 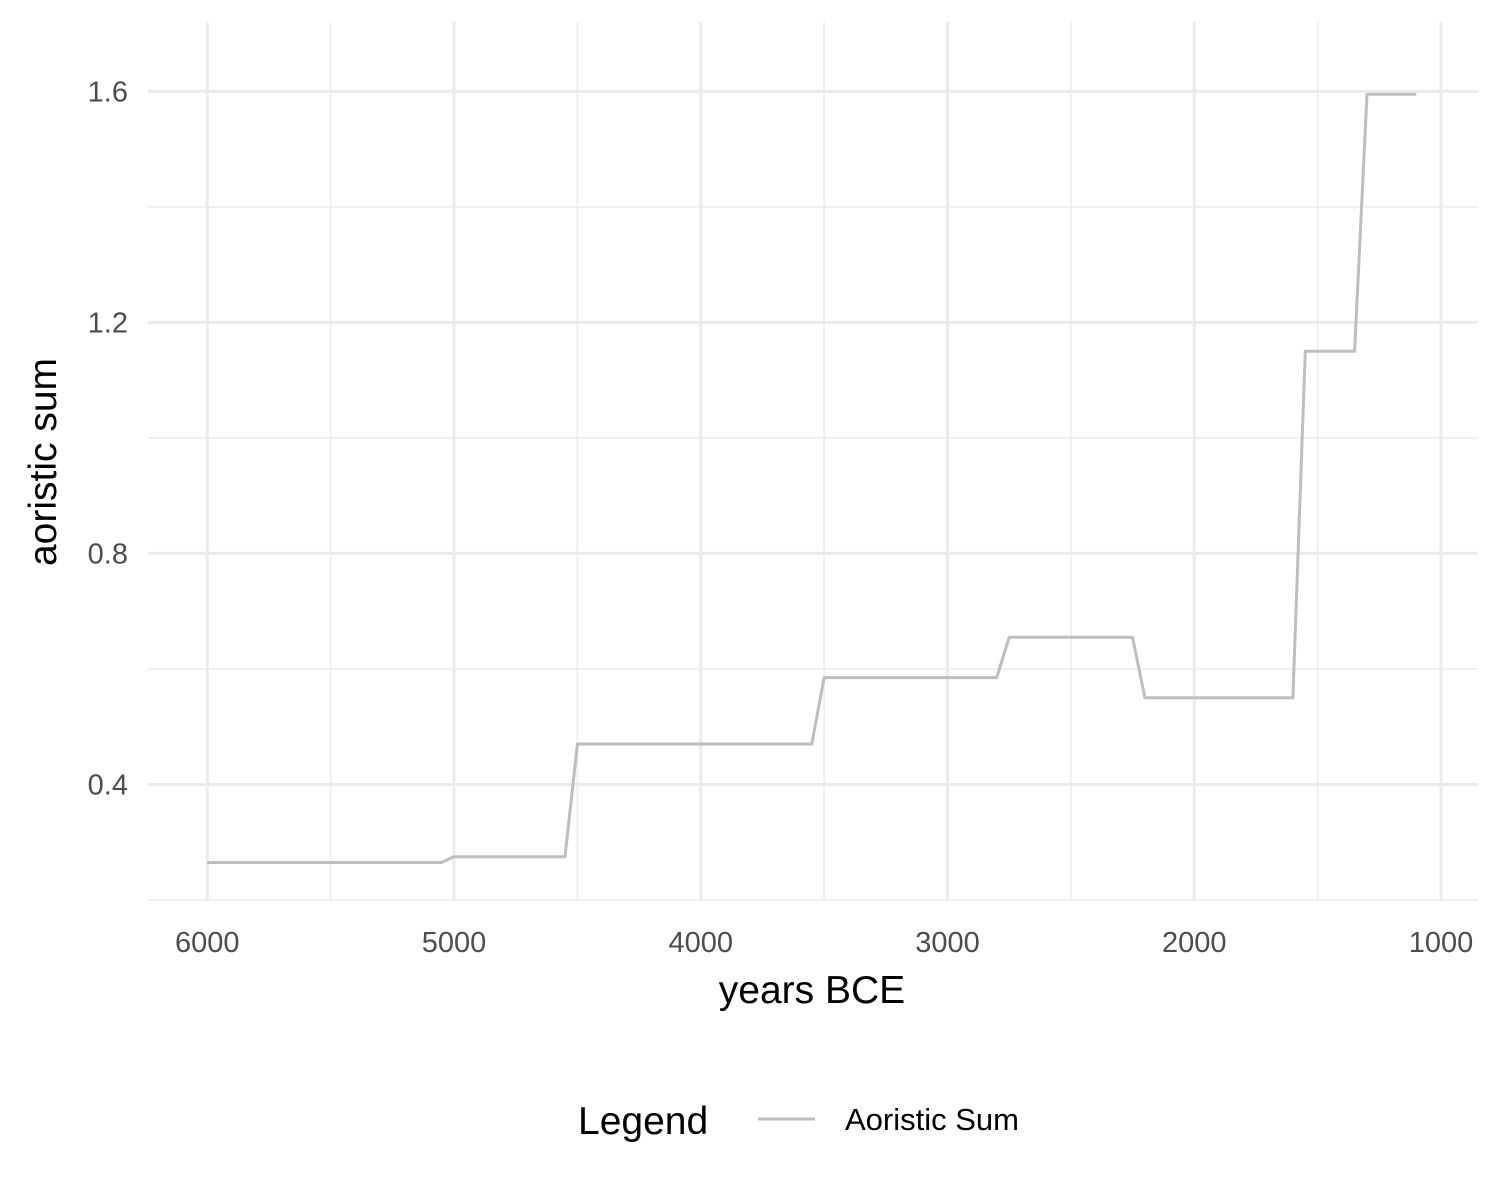 I want to click on y-tick-label-0: 0.4, so click(x=108, y=785).